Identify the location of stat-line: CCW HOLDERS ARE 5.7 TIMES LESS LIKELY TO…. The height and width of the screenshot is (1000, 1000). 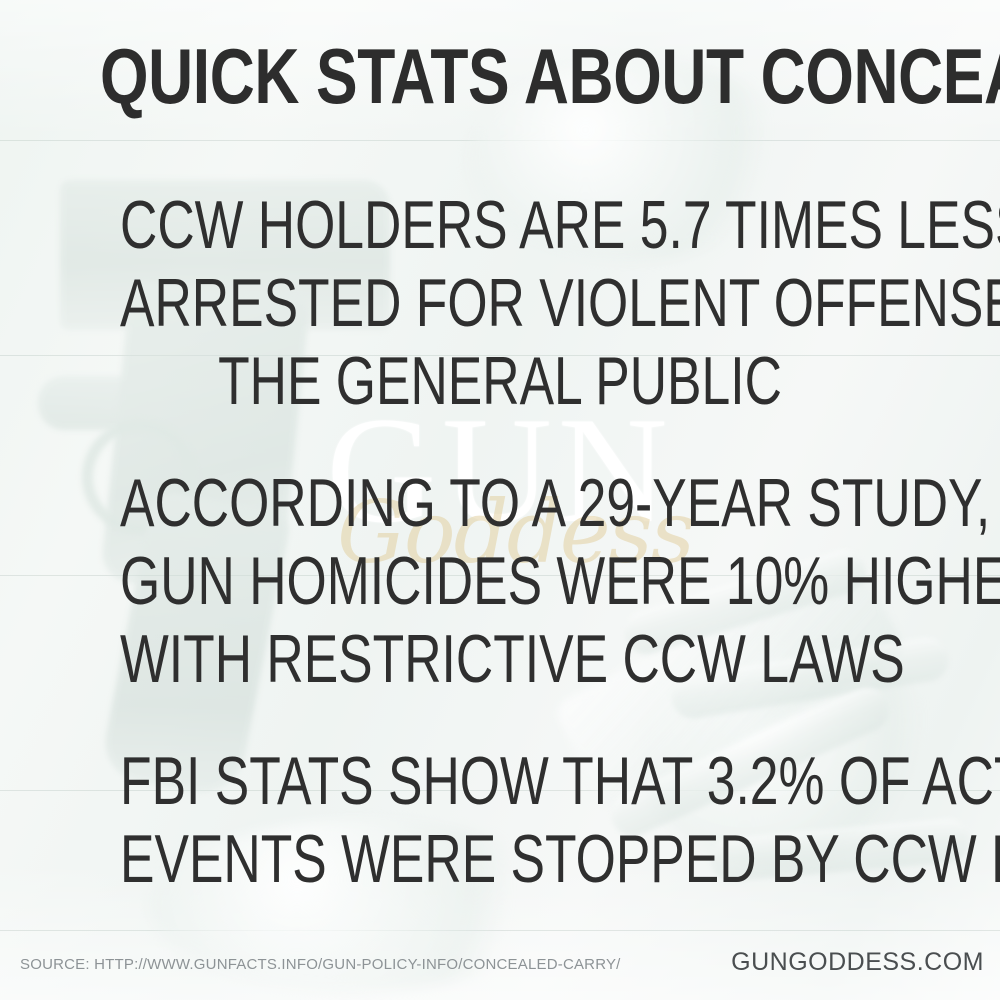
(560, 225).